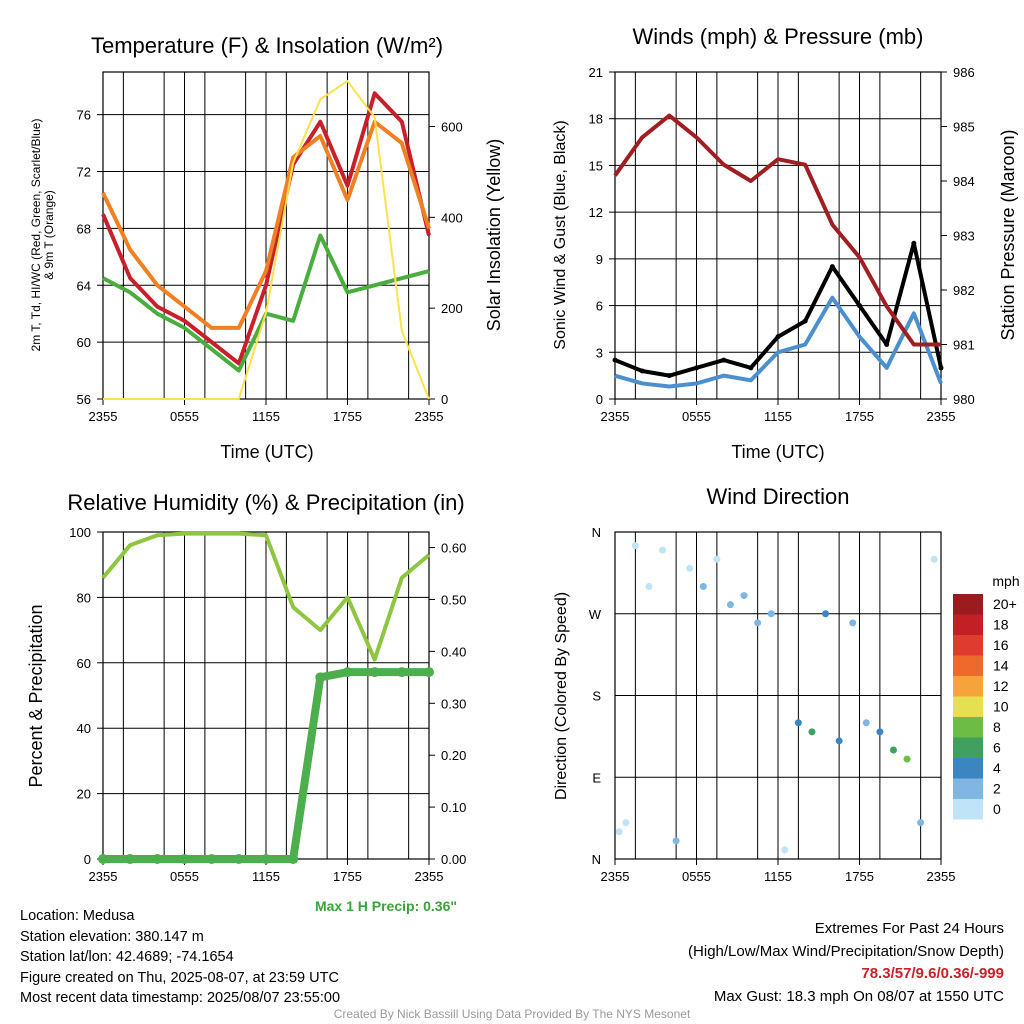  Describe the element at coordinates (596, 777) in the screenshot. I see `y-tick-label: E` at that location.